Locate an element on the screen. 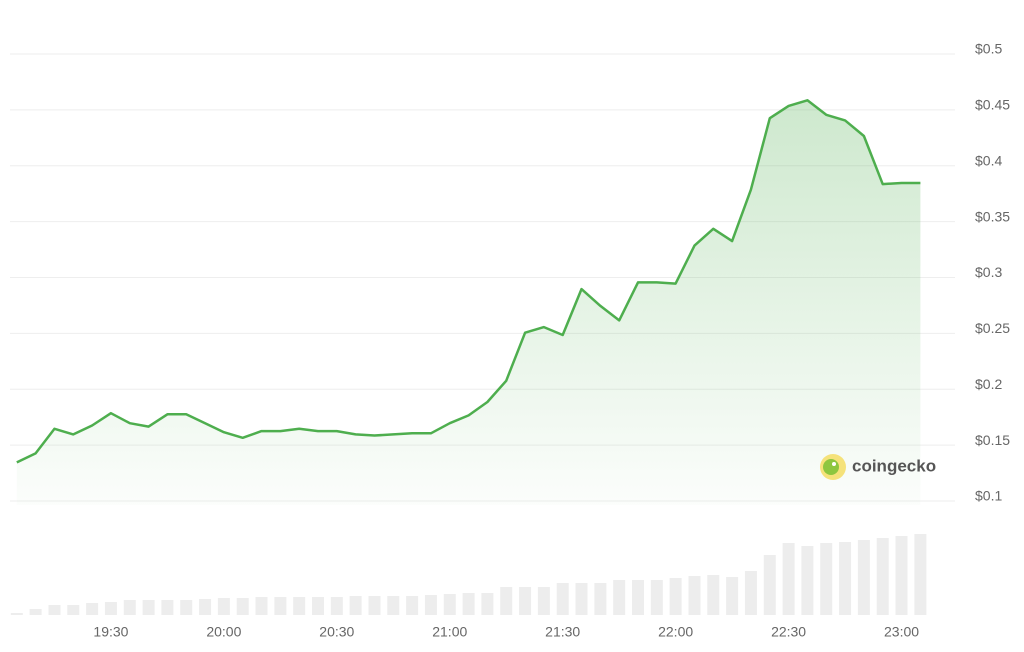  y-tick-label: $0.25 is located at coordinates (992, 328).